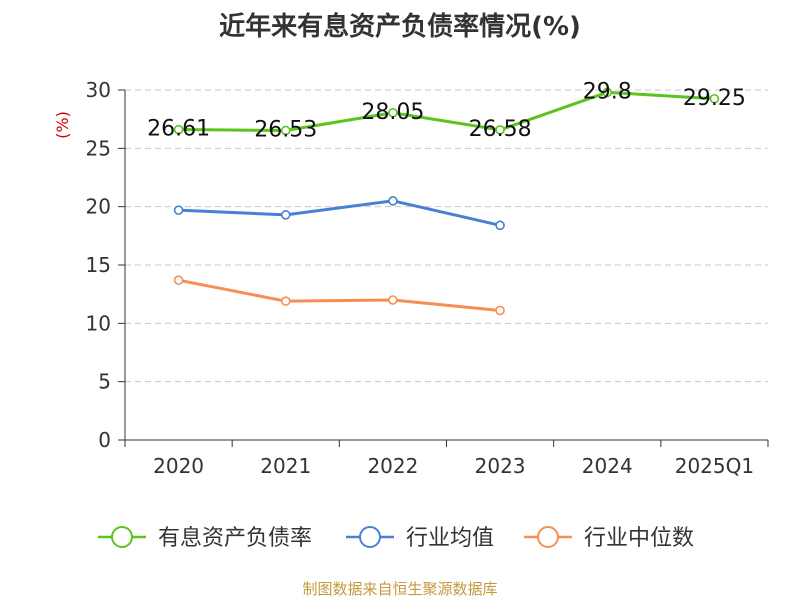  I want to click on data-label: 28.05, so click(392, 112).